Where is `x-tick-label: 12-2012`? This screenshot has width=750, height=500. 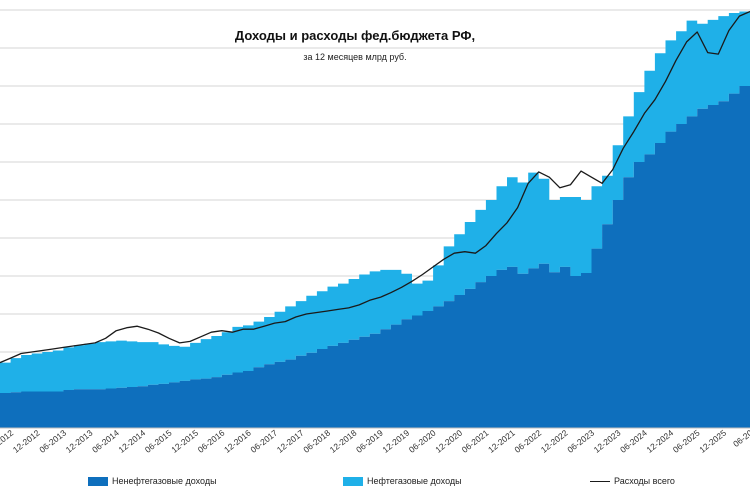
x-tick-label: 12-2012 is located at coordinates (26, 441).